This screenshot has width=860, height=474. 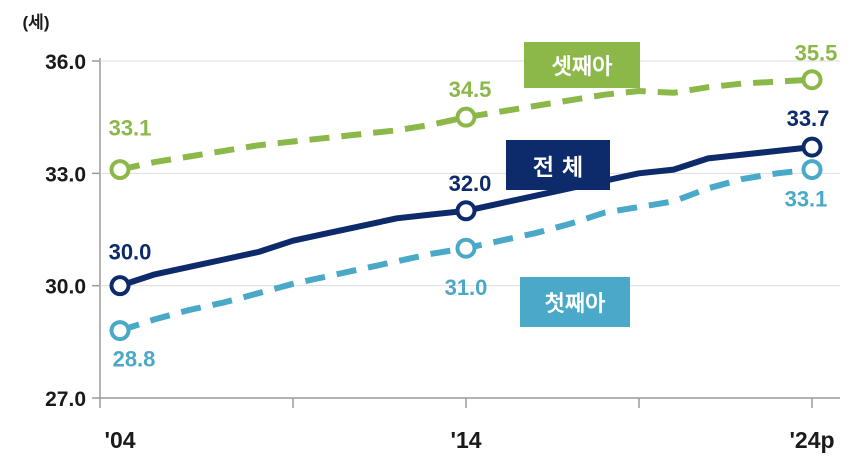 I want to click on y-tick-label: 27.0, so click(x=65, y=399).